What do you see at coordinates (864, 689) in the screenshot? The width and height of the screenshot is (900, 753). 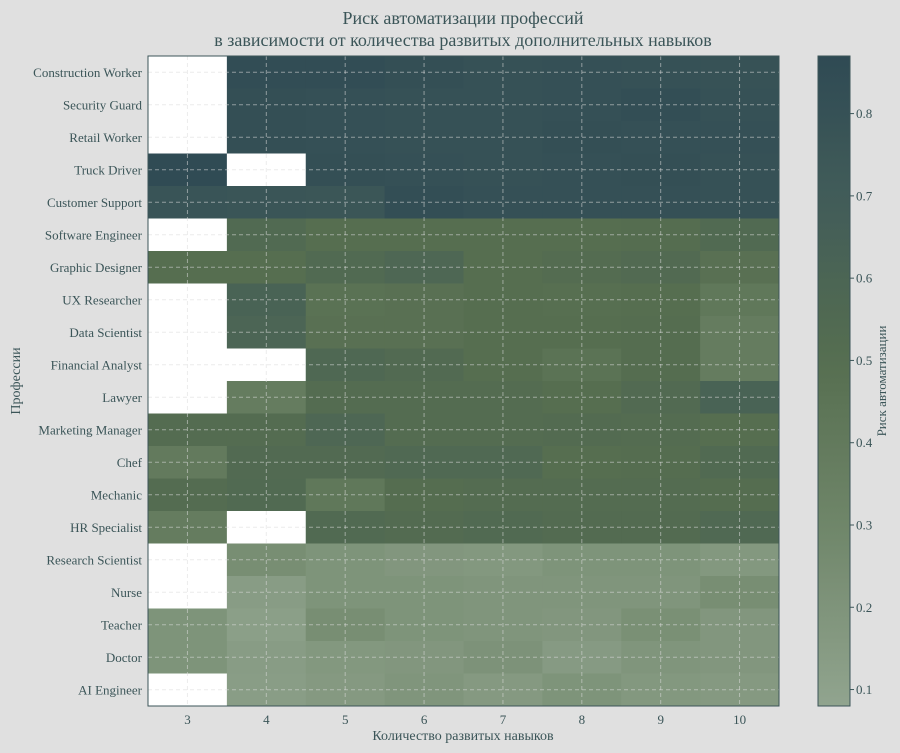 I see `colorbar-tick-label: 0.1` at bounding box center [864, 689].